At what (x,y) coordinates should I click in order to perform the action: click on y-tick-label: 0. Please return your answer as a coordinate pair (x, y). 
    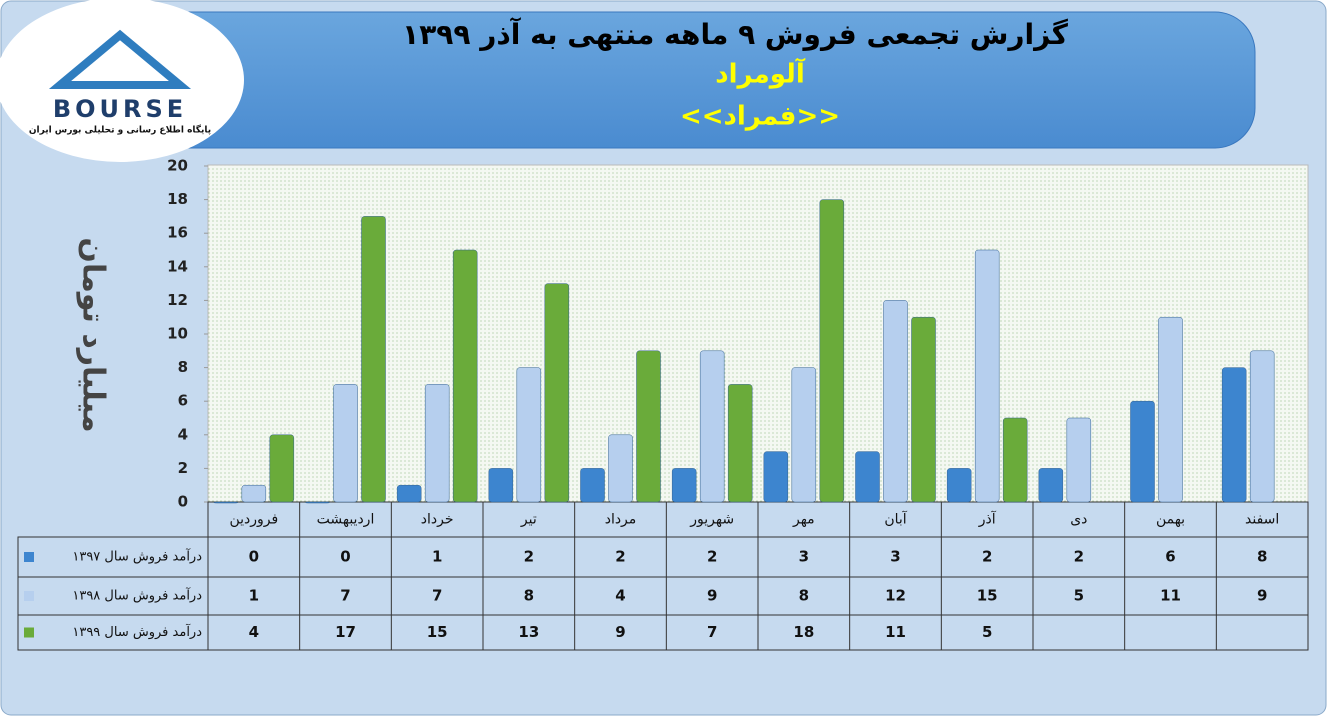
    Looking at the image, I should click on (183, 502).